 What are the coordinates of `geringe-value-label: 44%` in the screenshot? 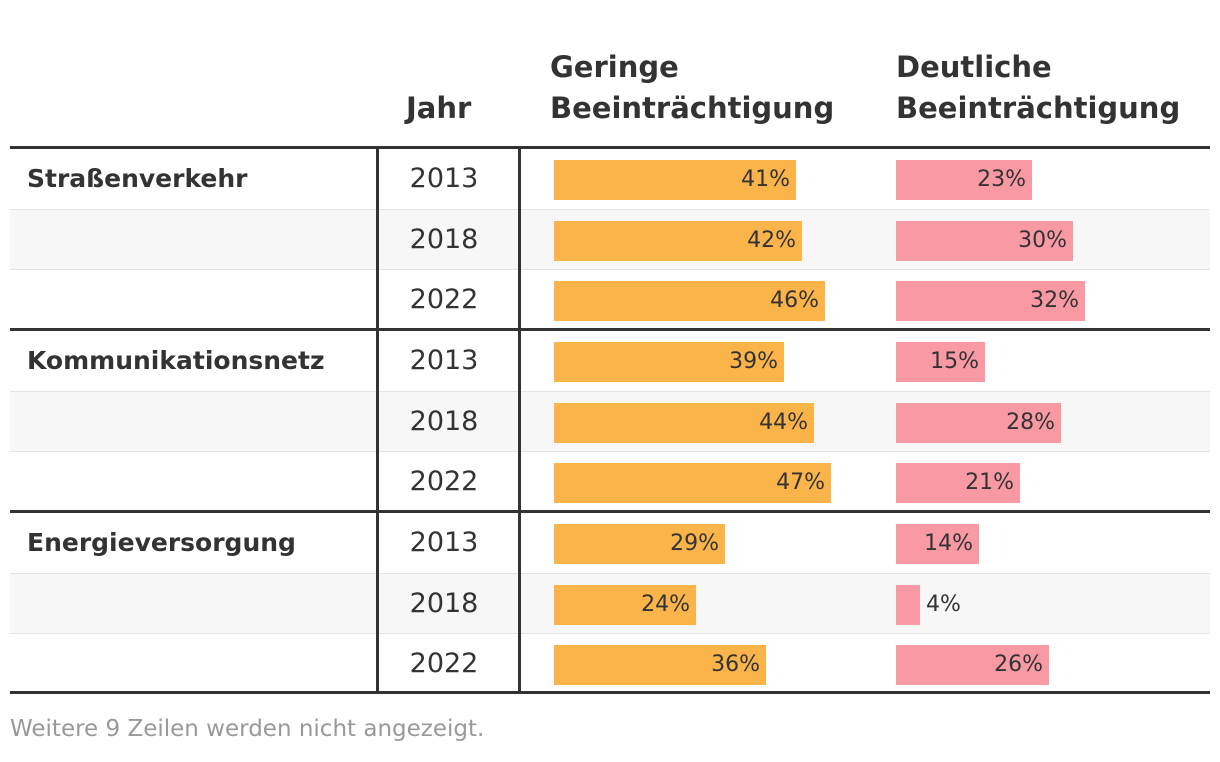 It's located at (783, 422).